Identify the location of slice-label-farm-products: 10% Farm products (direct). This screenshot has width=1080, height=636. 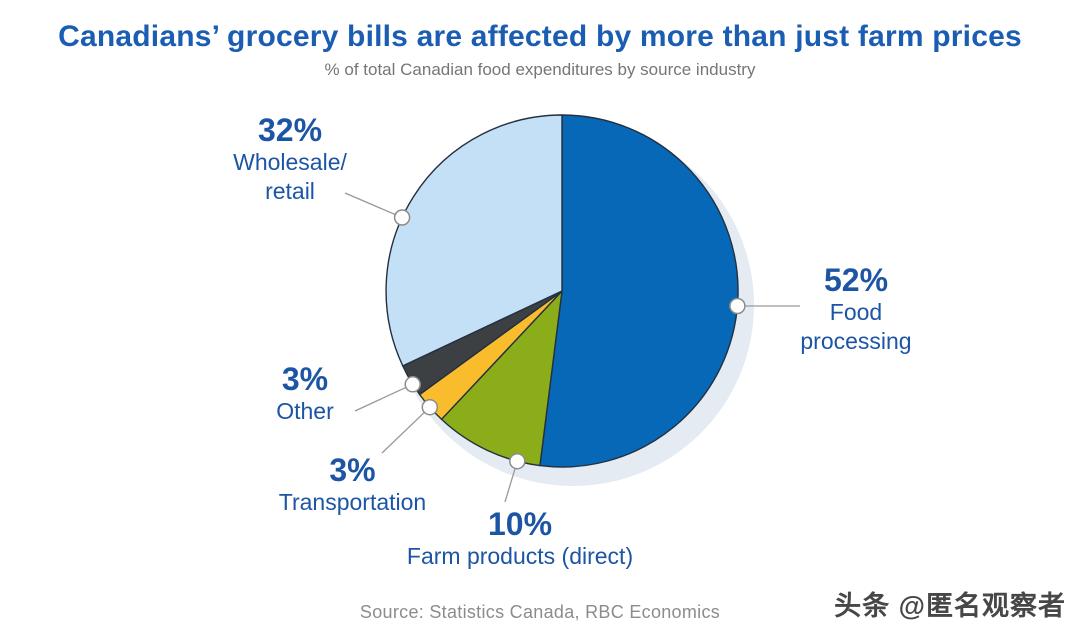
(520, 538).